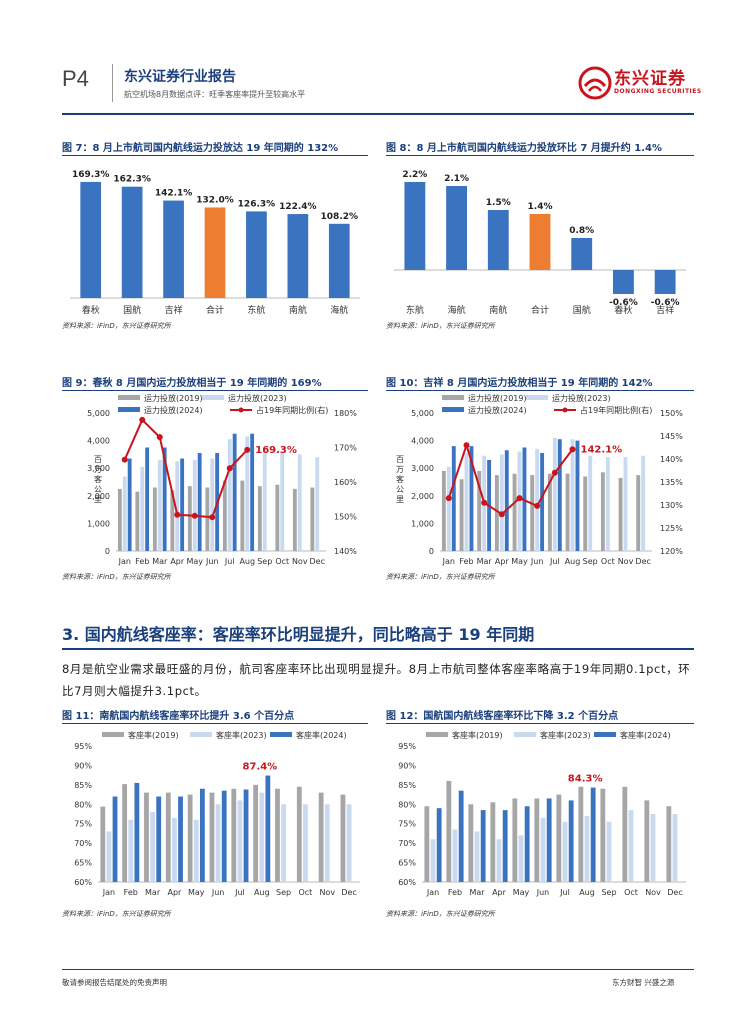 This screenshot has width=755, height=1024. What do you see at coordinates (345, 448) in the screenshot?
I see `y2-tick-label: 170%` at bounding box center [345, 448].